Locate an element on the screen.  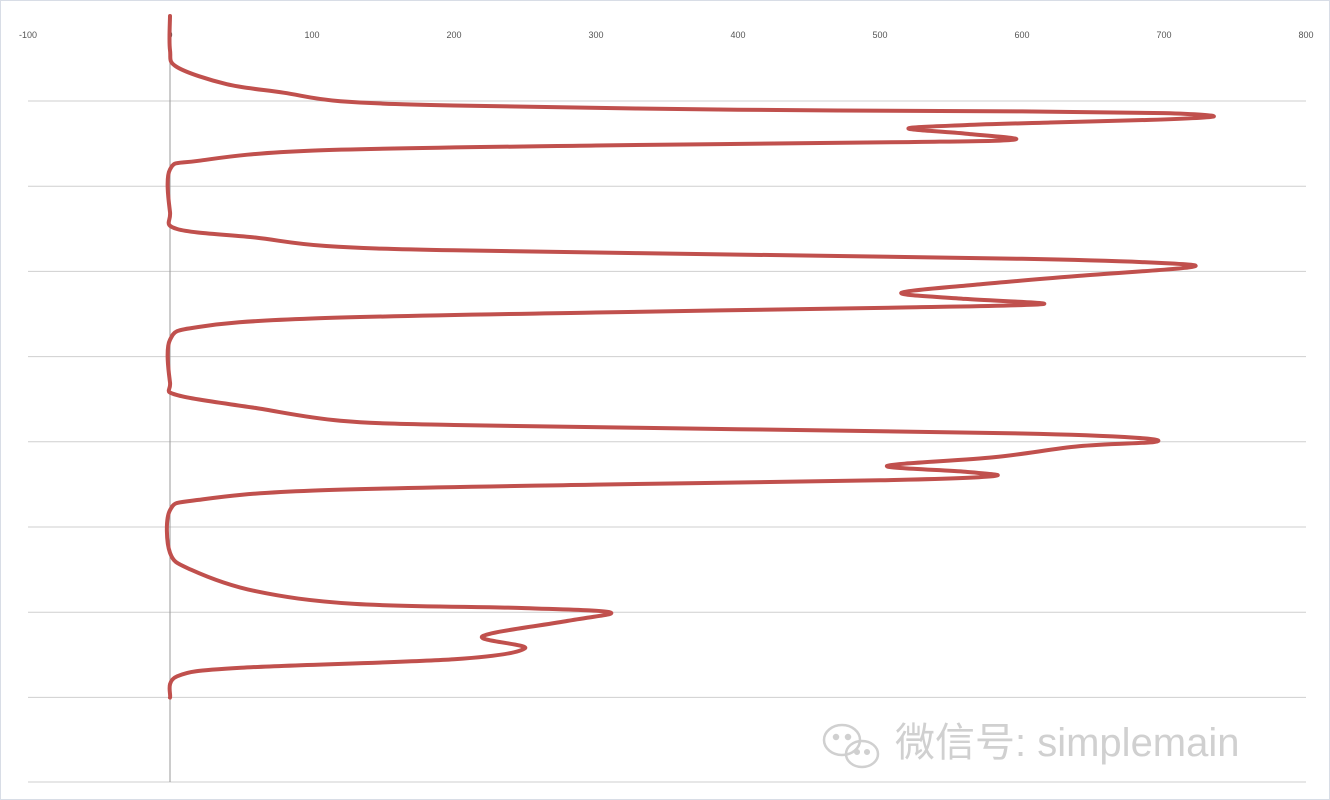
x-tick-label: 400 is located at coordinates (737, 35).